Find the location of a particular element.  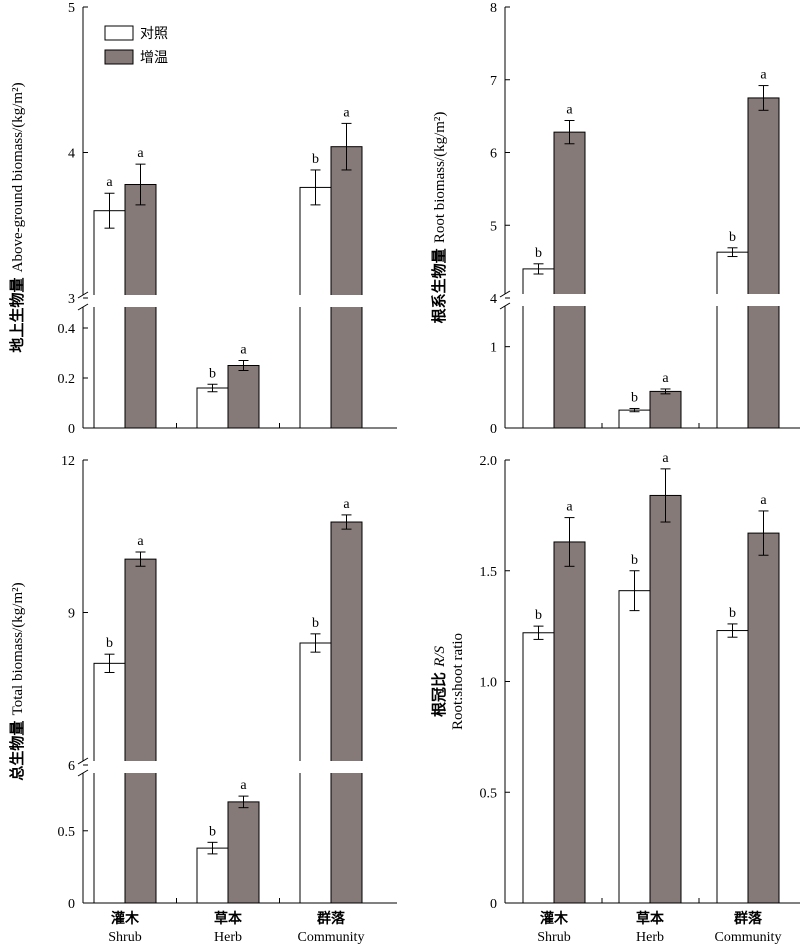

y-tick-label: 7 is located at coordinates (493, 81).